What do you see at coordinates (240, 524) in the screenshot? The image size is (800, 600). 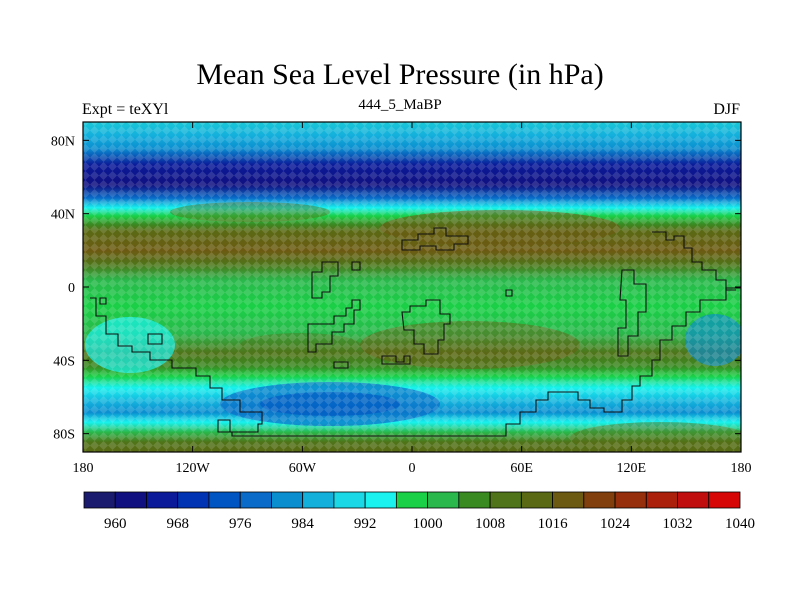 I see `colorbar-label: 976` at bounding box center [240, 524].